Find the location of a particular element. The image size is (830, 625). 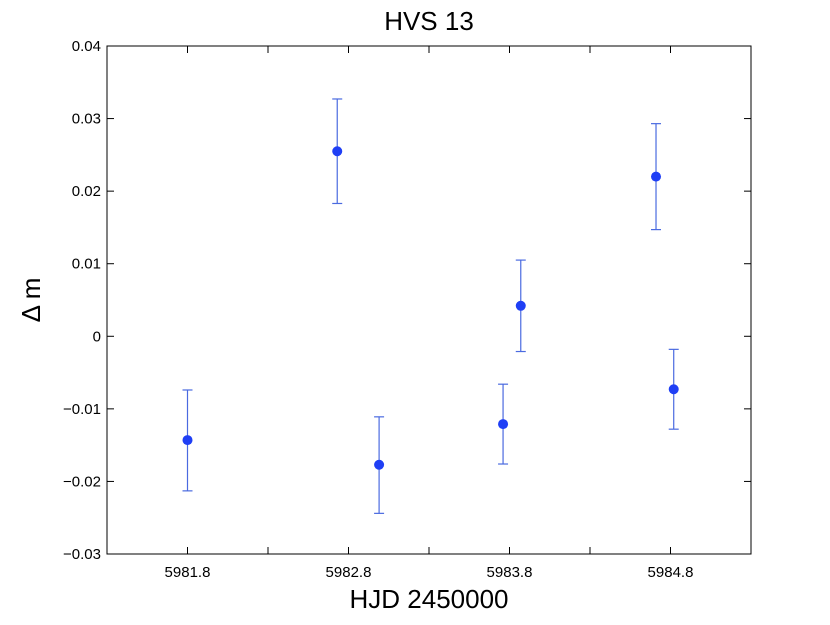

chart-title: HVS 13 is located at coordinates (429, 21).